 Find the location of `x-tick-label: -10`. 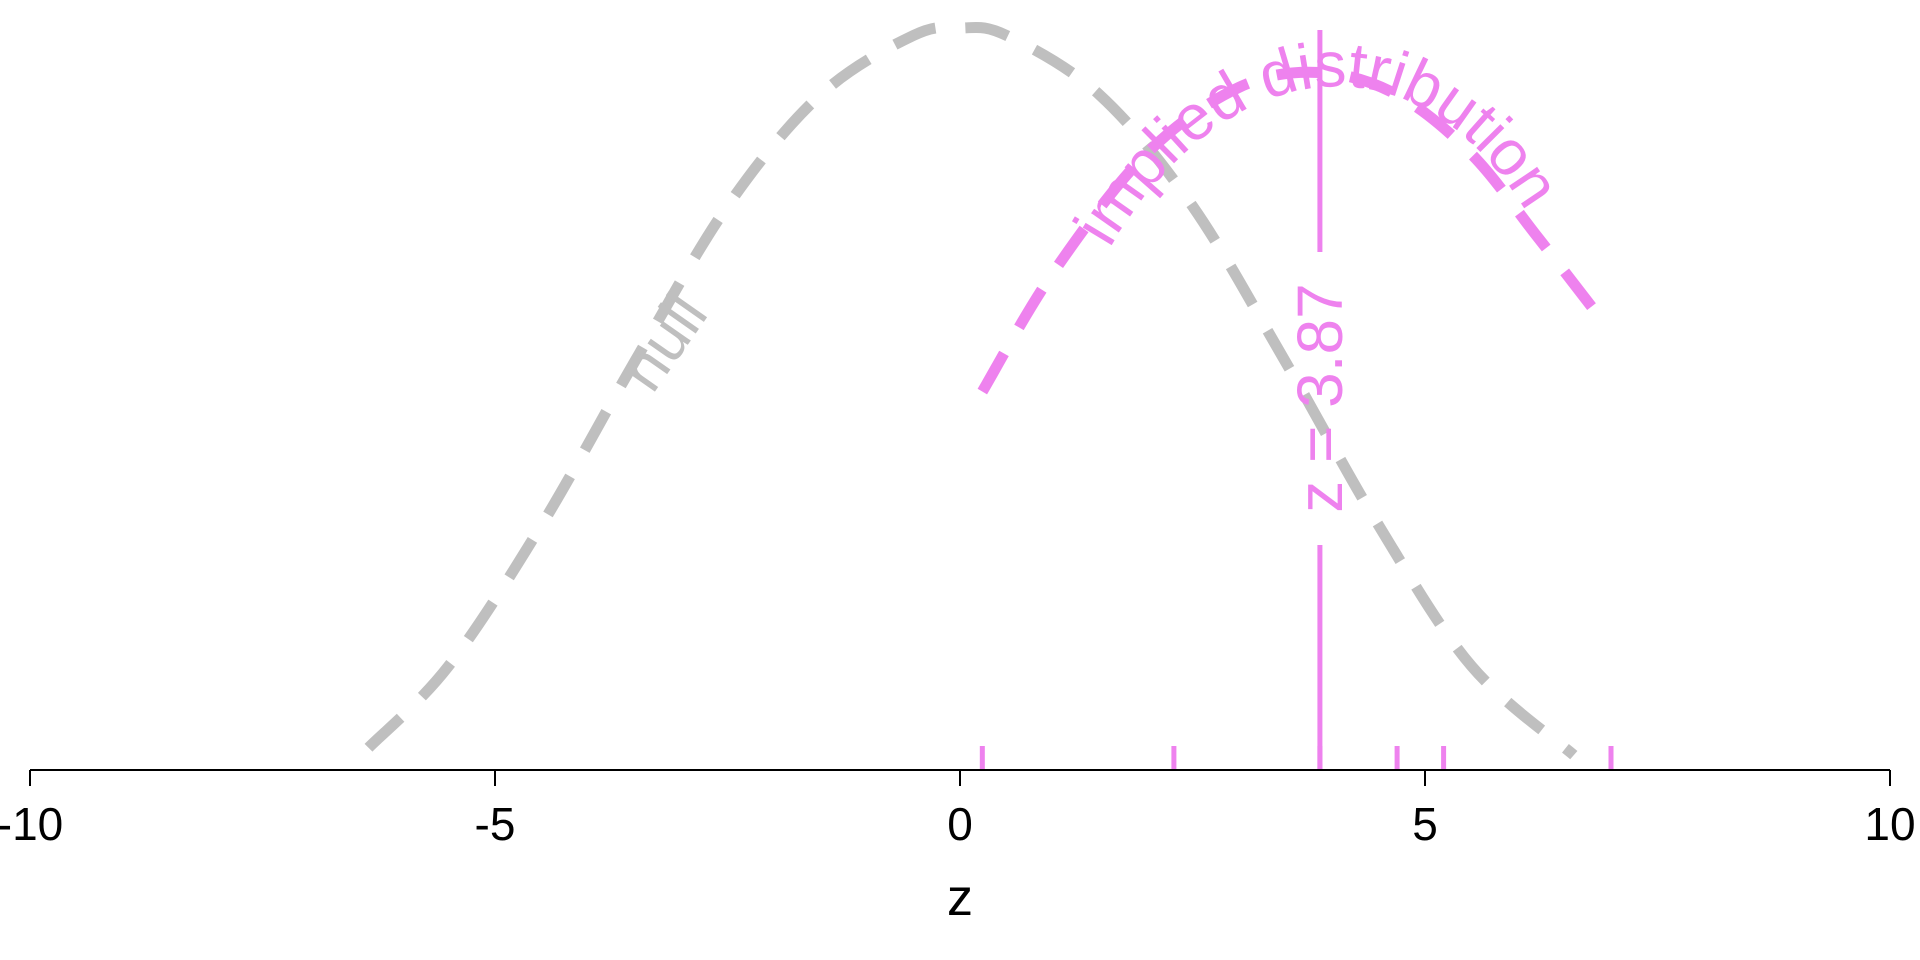

x-tick-label: -10 is located at coordinates (31, 824).